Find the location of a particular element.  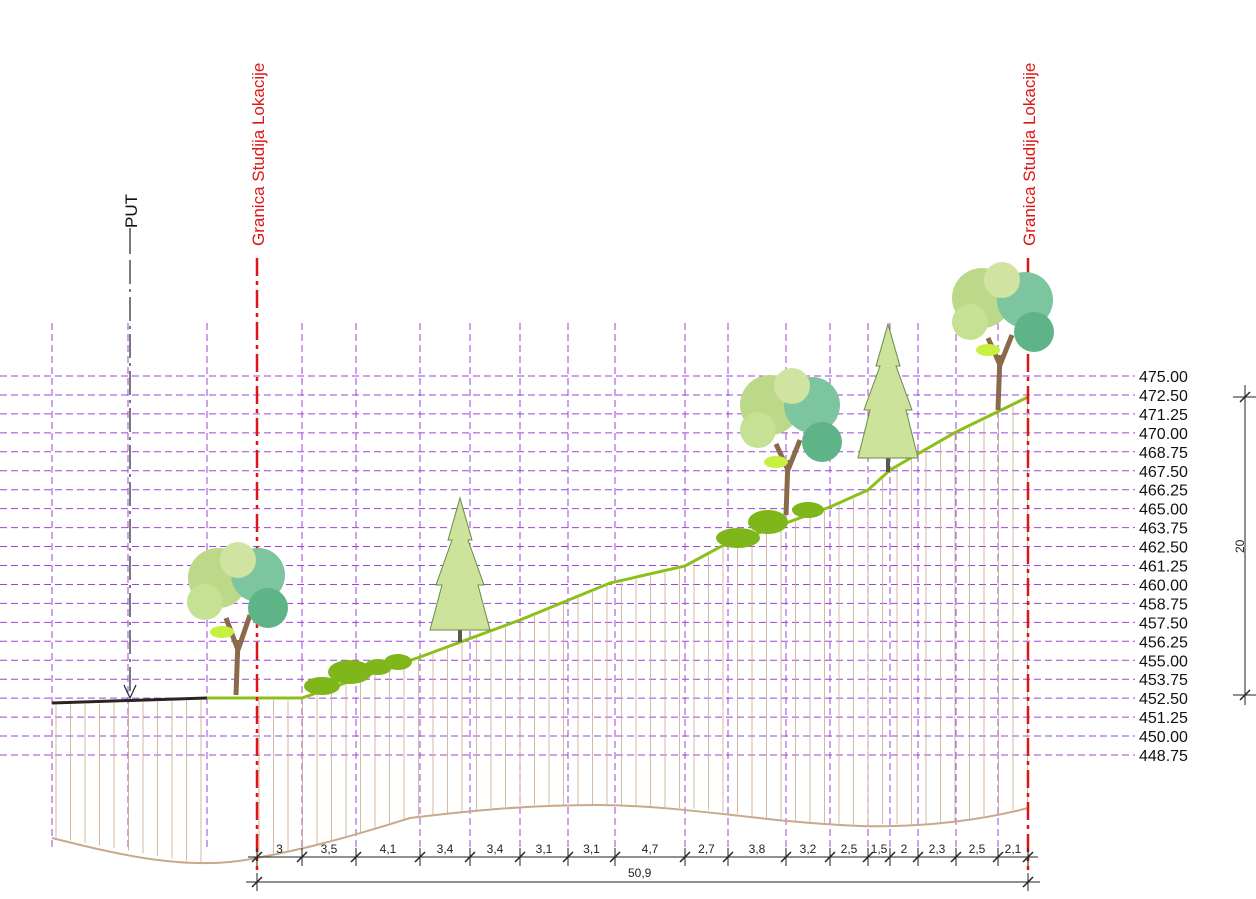

height-dimension-label: 20 is located at coordinates (1240, 546).